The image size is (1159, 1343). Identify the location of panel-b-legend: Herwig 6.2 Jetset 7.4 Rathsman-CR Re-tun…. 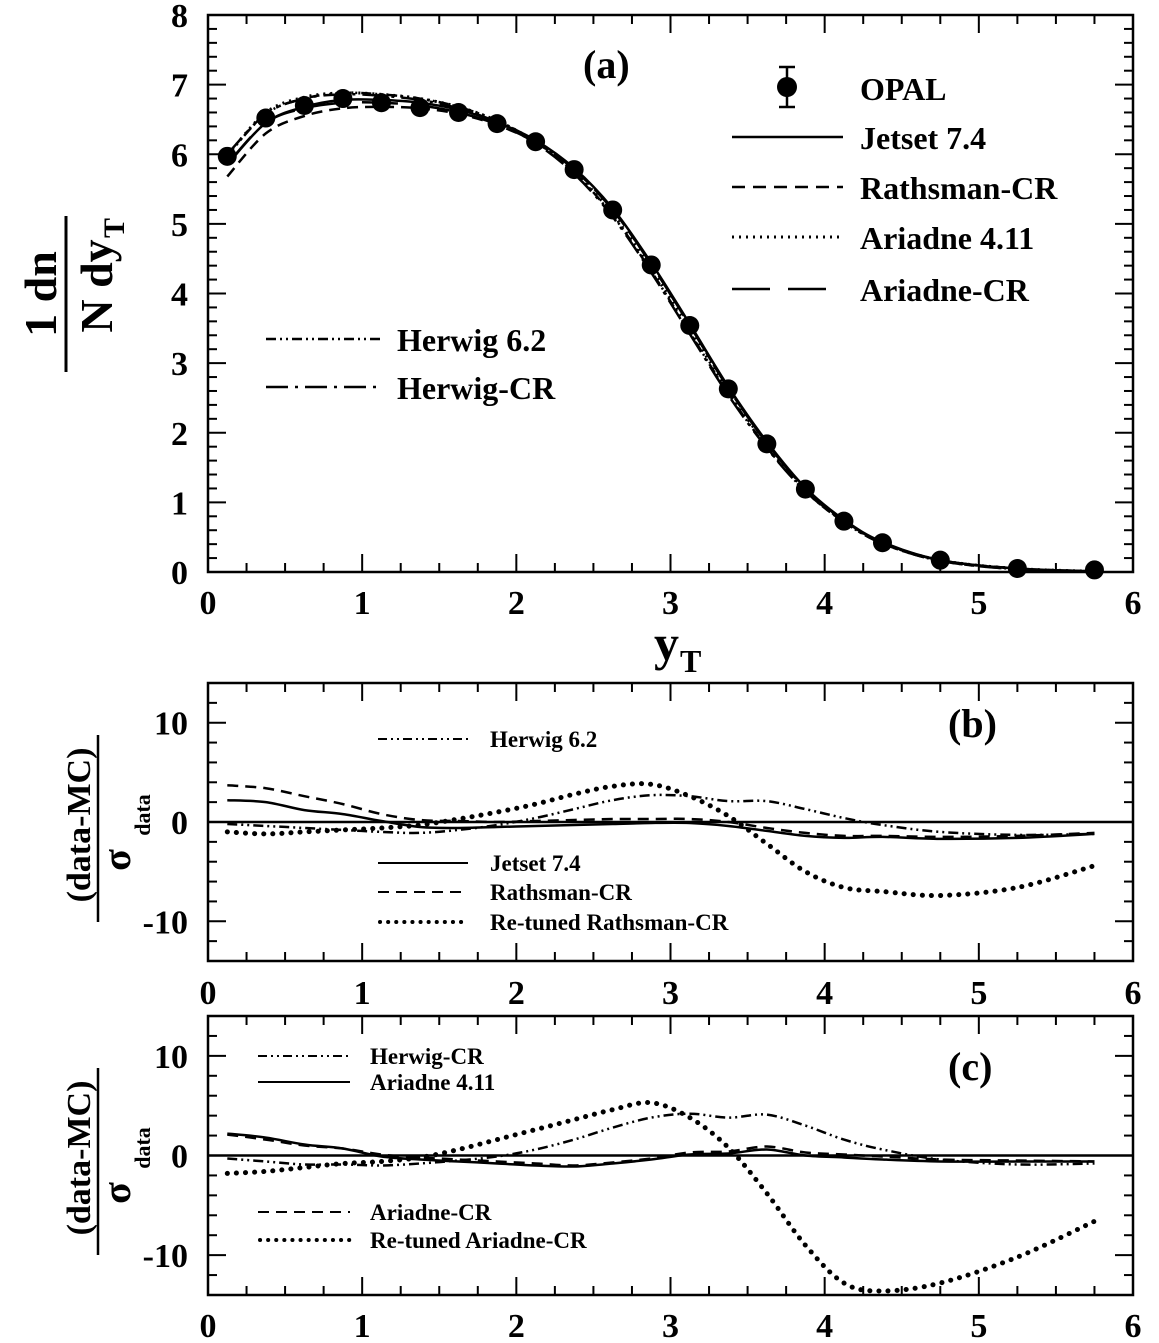
(553, 831).